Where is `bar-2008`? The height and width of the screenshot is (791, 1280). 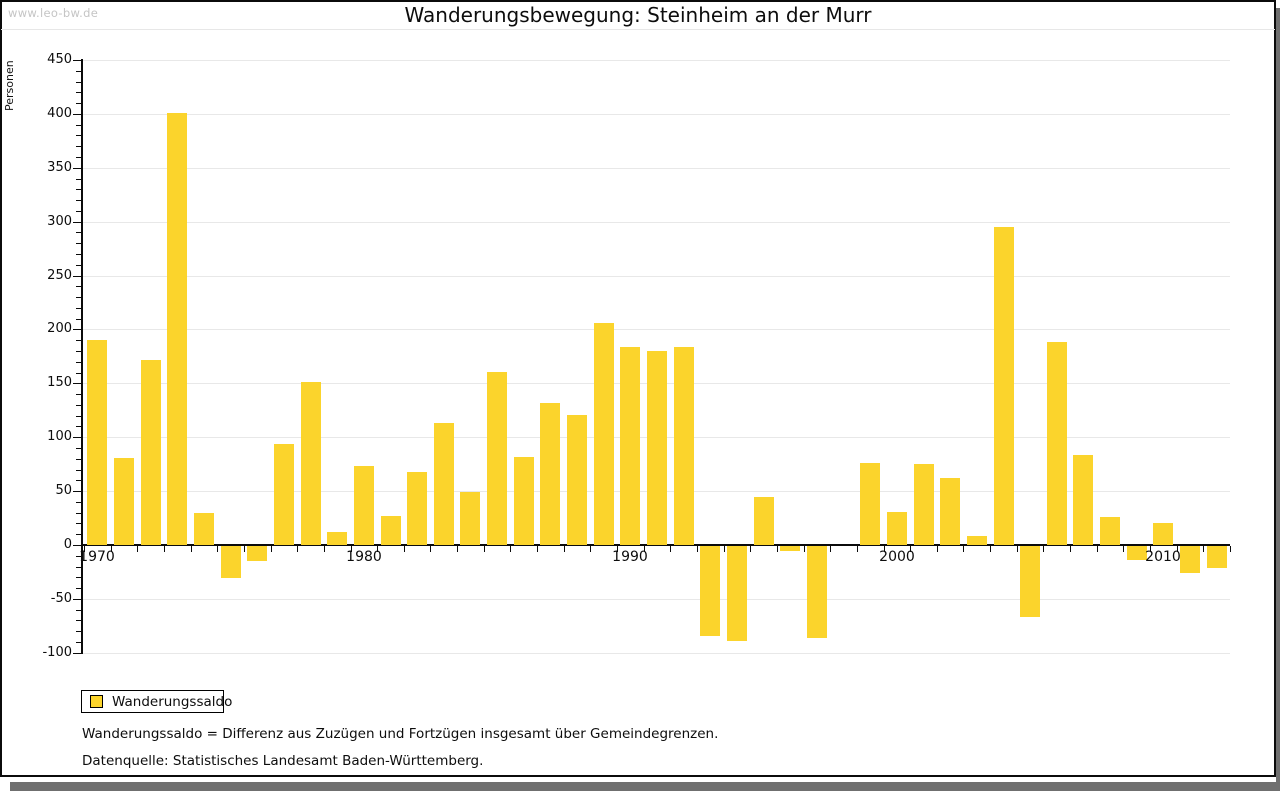
bar-2008 is located at coordinates (1110, 531).